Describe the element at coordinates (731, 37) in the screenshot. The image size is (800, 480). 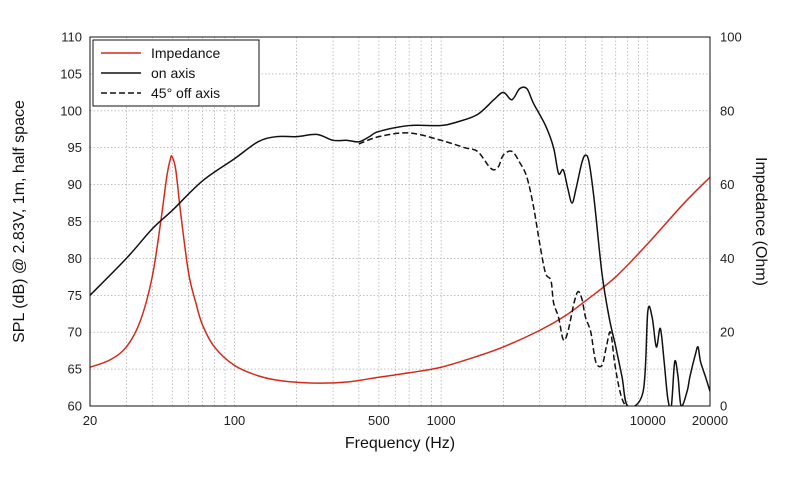
I see `y-right-tick-label: 100` at that location.